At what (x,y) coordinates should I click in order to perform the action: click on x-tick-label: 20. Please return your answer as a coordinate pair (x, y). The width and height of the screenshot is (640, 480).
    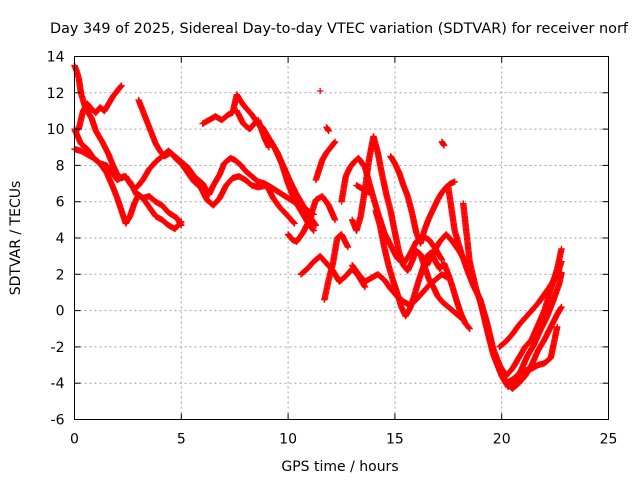
    Looking at the image, I should click on (502, 440).